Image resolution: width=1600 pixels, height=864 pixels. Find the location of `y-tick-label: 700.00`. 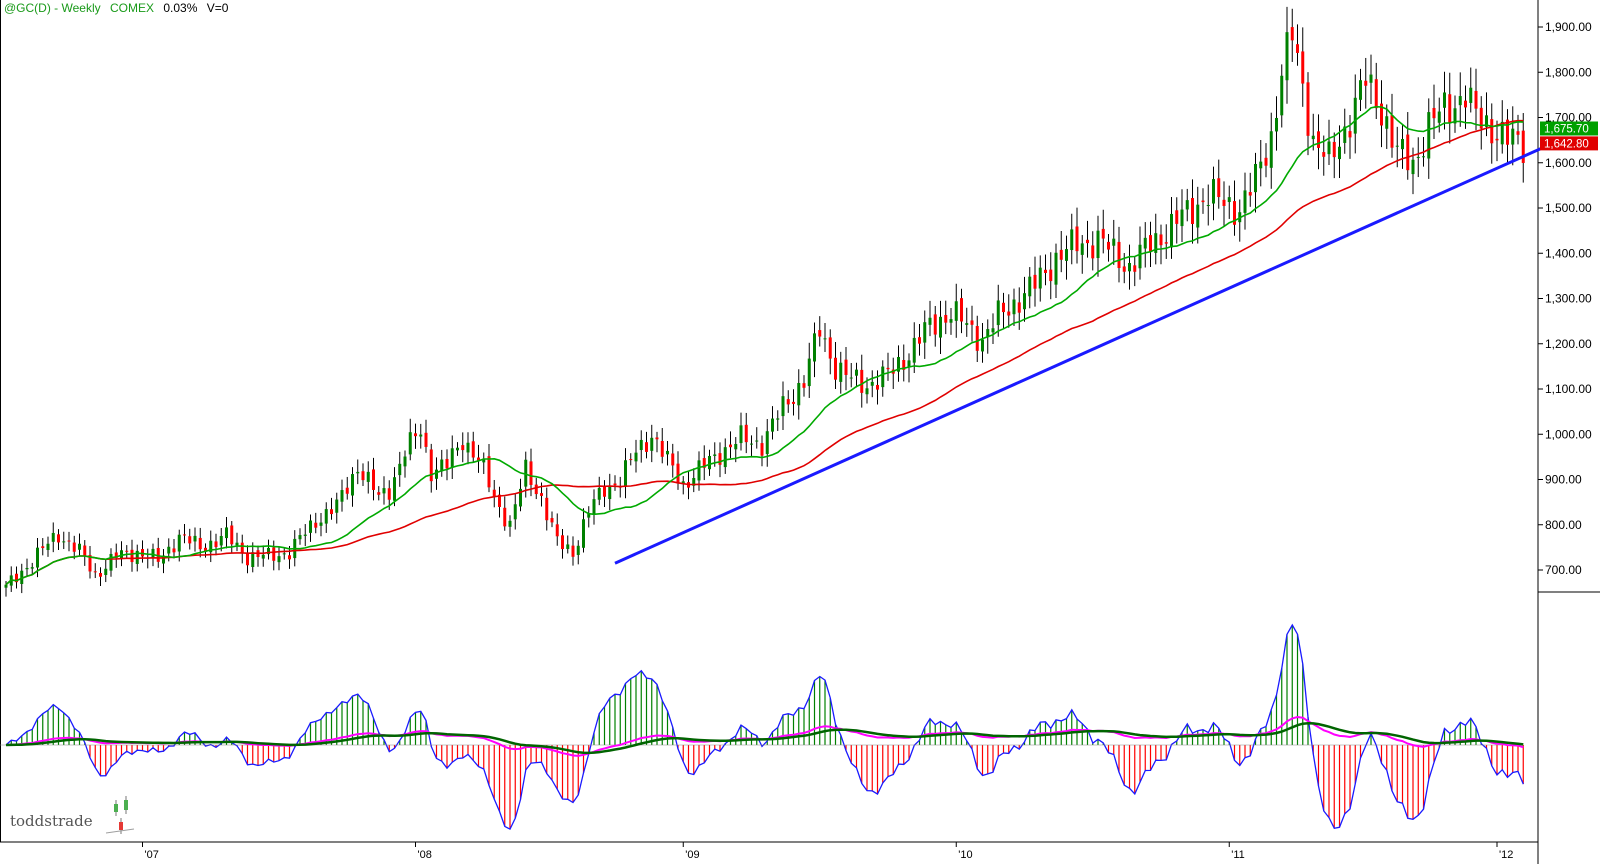

y-tick-label: 700.00 is located at coordinates (1563, 570).